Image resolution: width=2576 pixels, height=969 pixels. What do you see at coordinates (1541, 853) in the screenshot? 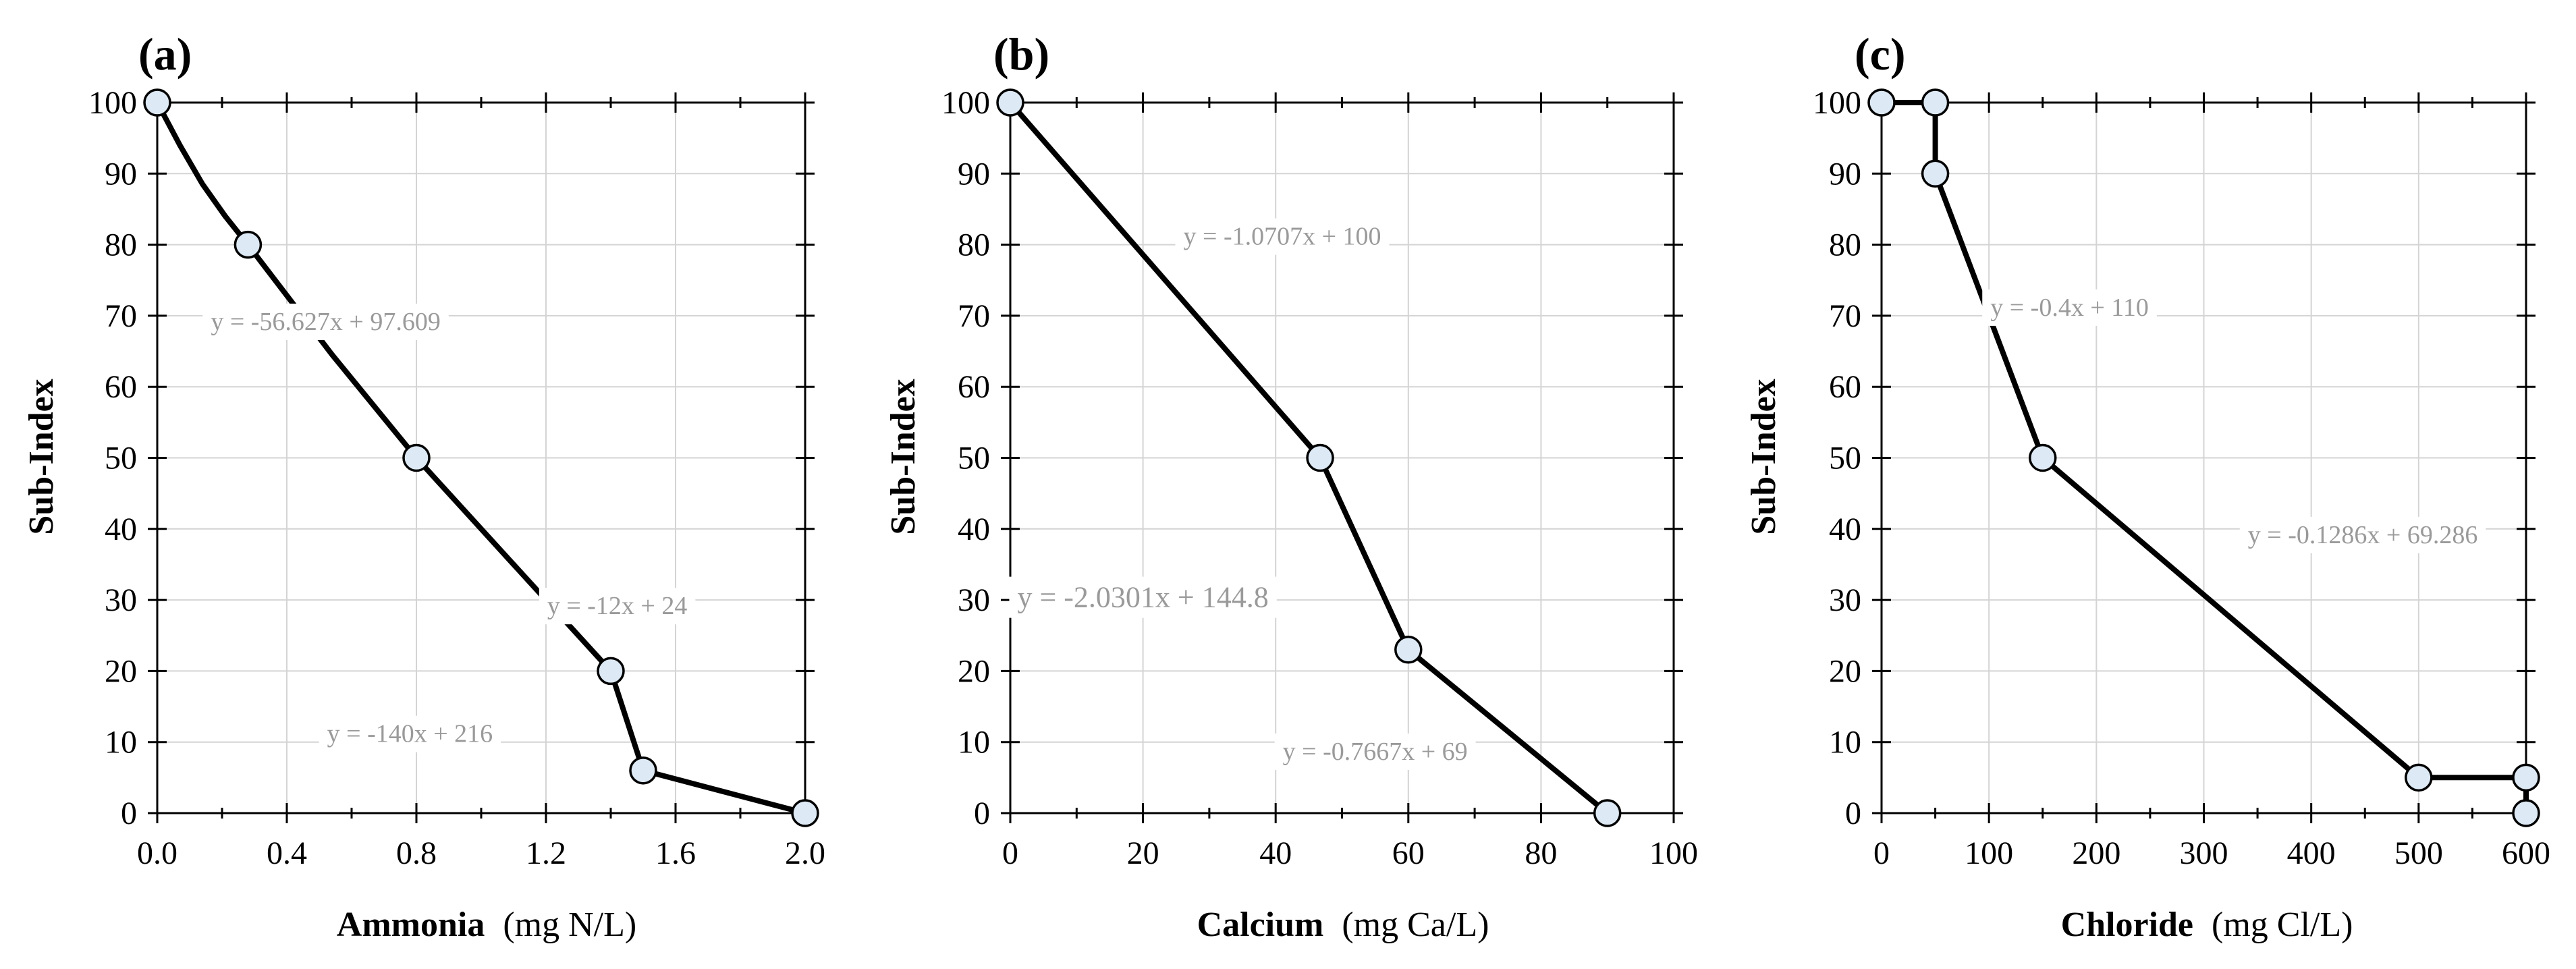
I see `x-tick-label: 80` at bounding box center [1541, 853].